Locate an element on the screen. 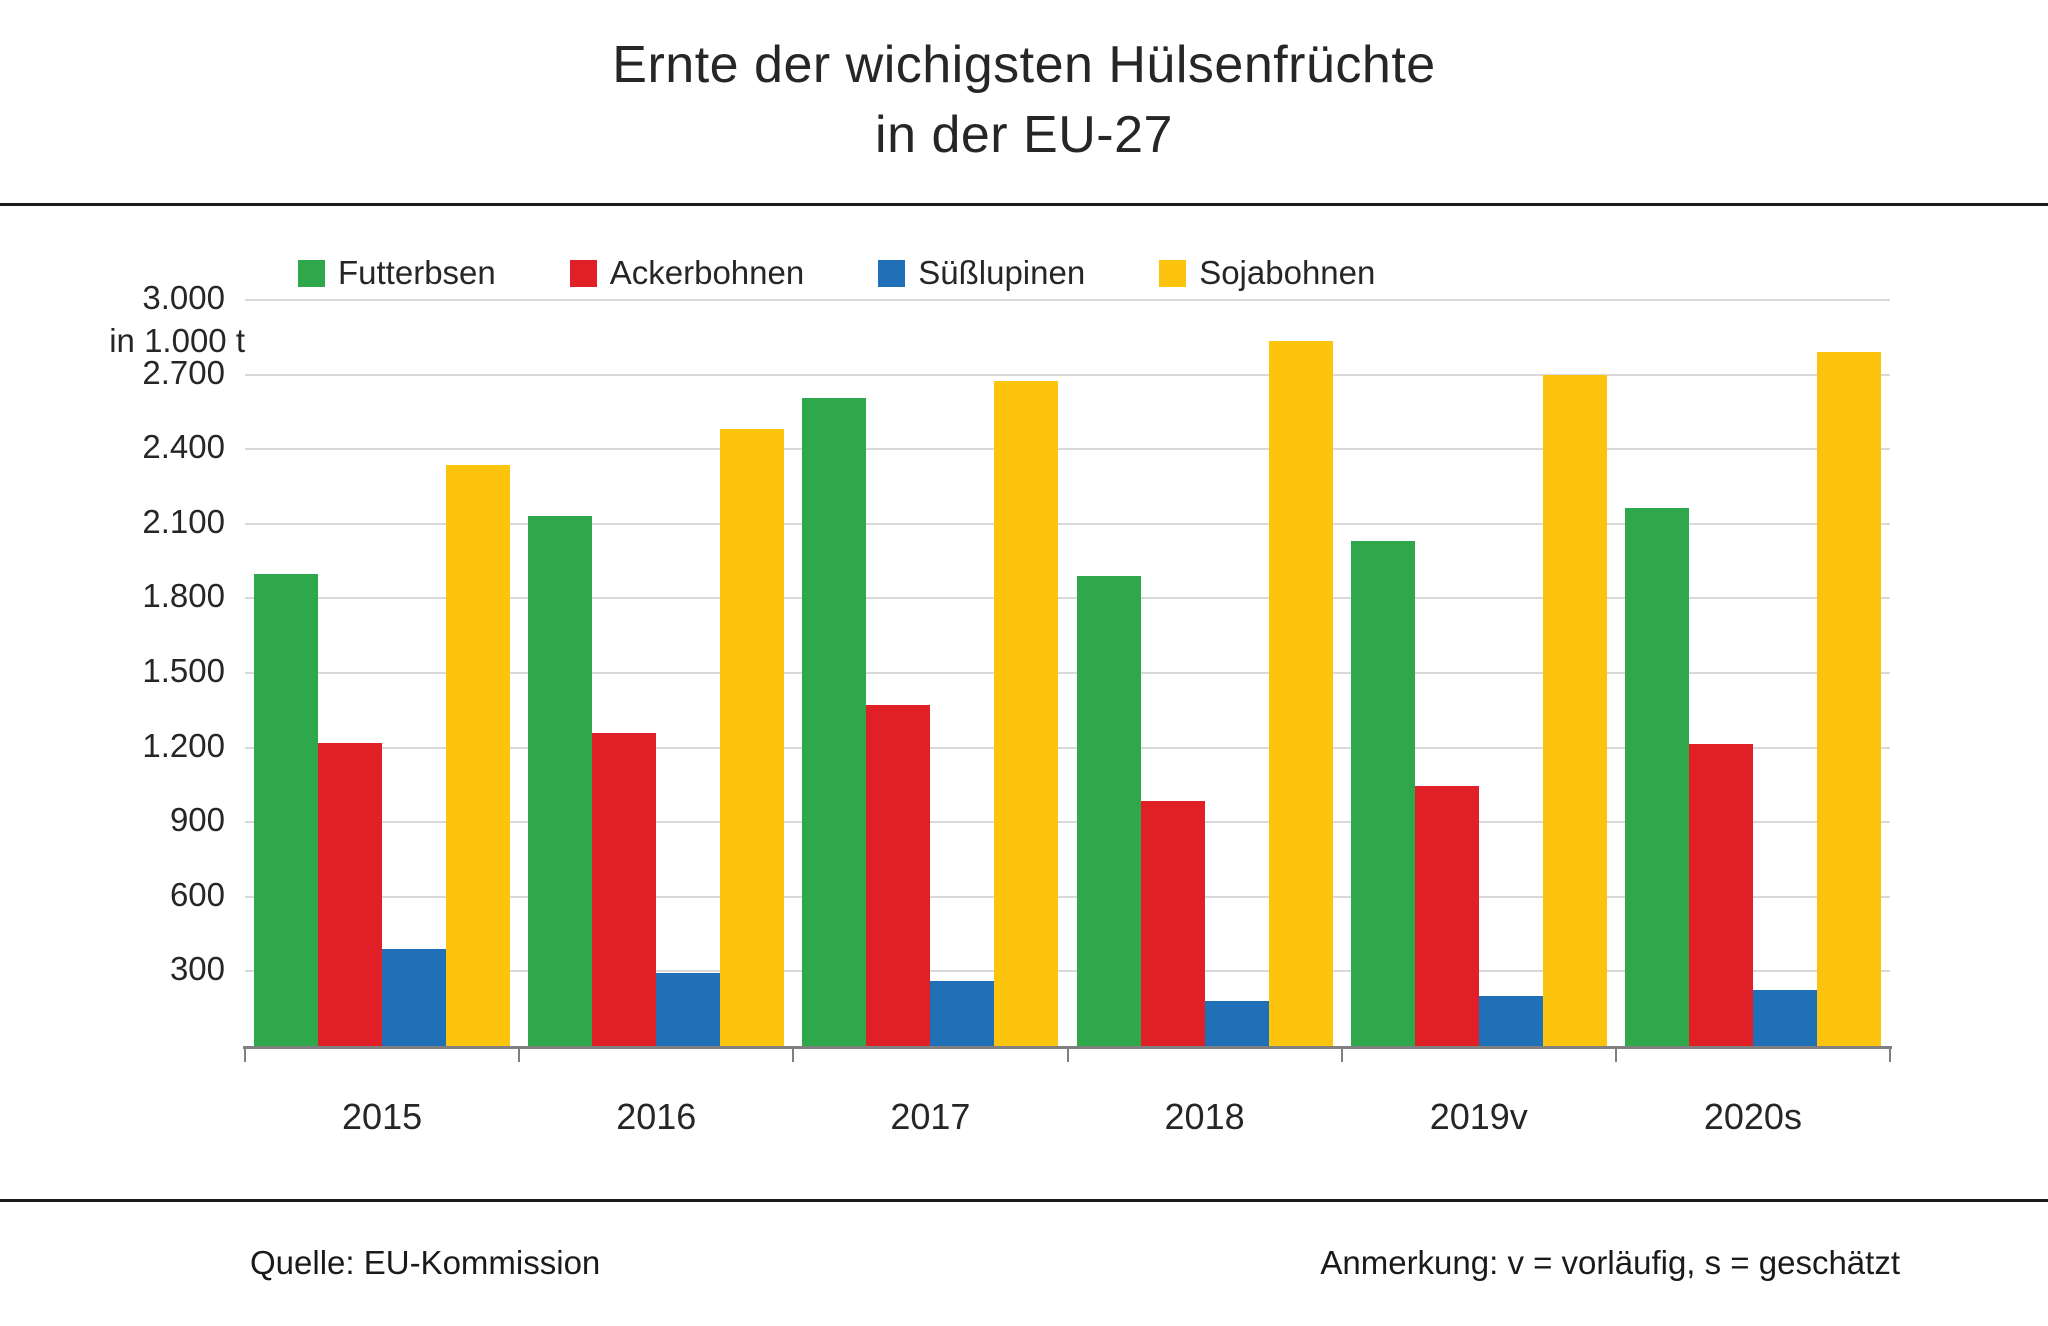 This screenshot has width=2048, height=1326. y-axis-tick-label: 3.000 is located at coordinates (183, 297).